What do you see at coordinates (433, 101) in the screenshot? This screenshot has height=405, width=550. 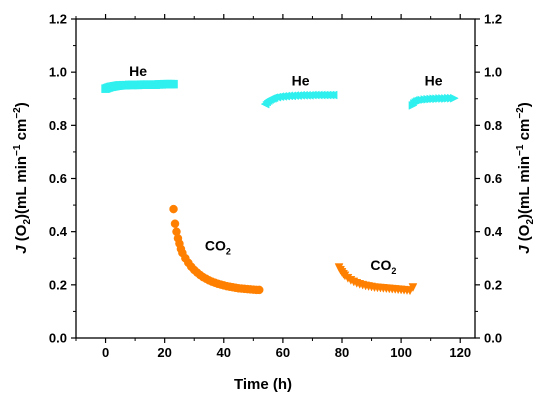 I see `series-4-he` at bounding box center [433, 101].